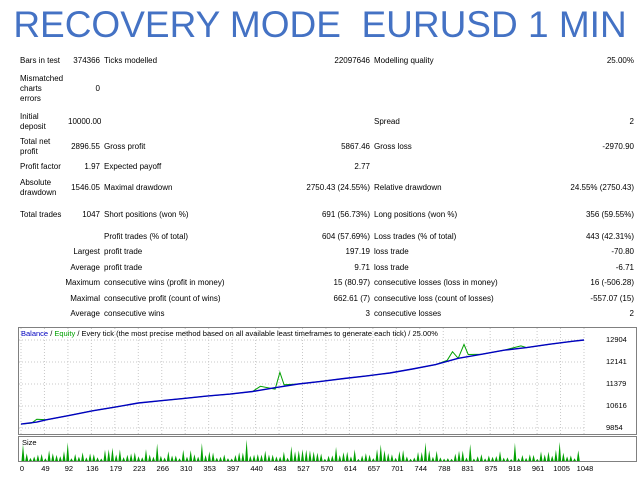 This screenshot has width=640, height=480. I want to click on avg-cons-losses-label: consecutive losses, so click(408, 313).